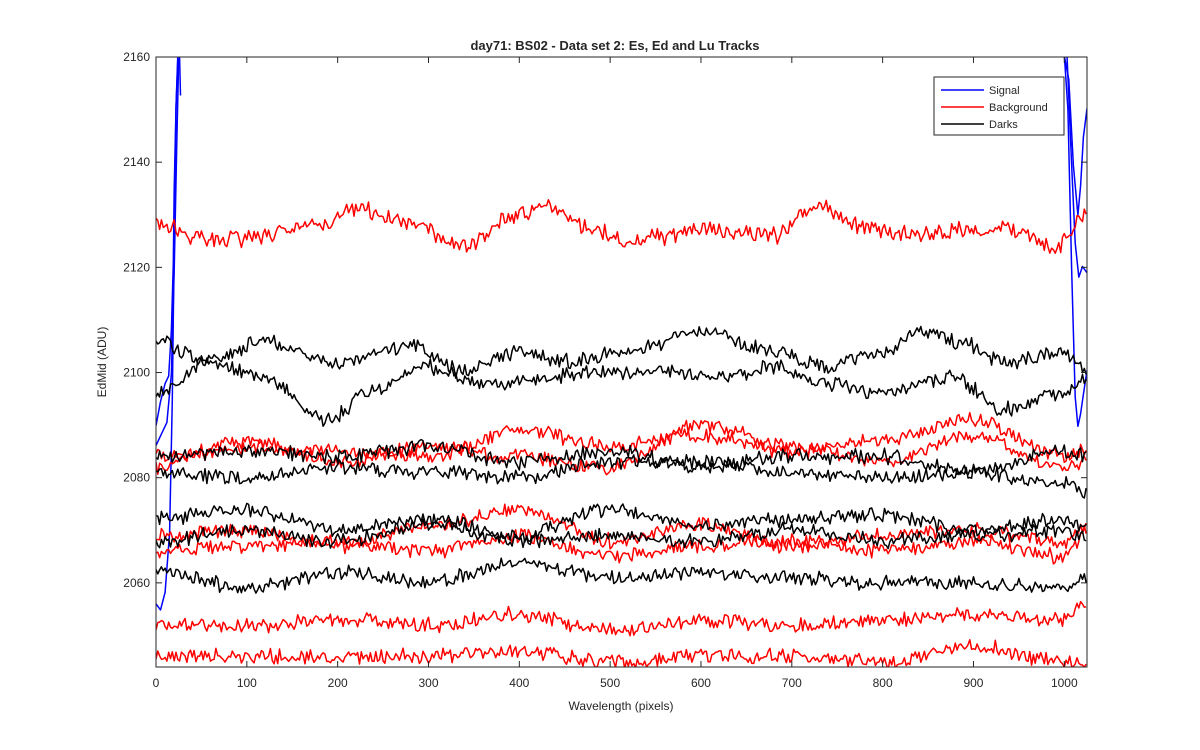 Image resolution: width=1200 pixels, height=750 pixels. What do you see at coordinates (136, 162) in the screenshot?
I see `y-tick-label: 2140` at bounding box center [136, 162].